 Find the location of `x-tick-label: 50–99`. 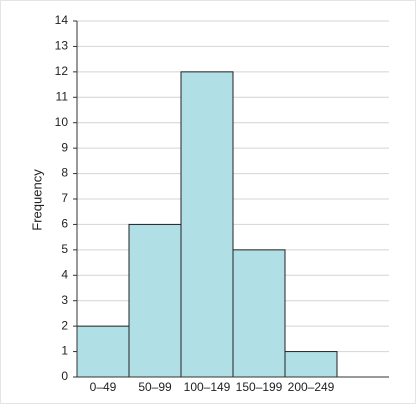

x-tick-label: 50–99 is located at coordinates (155, 387).